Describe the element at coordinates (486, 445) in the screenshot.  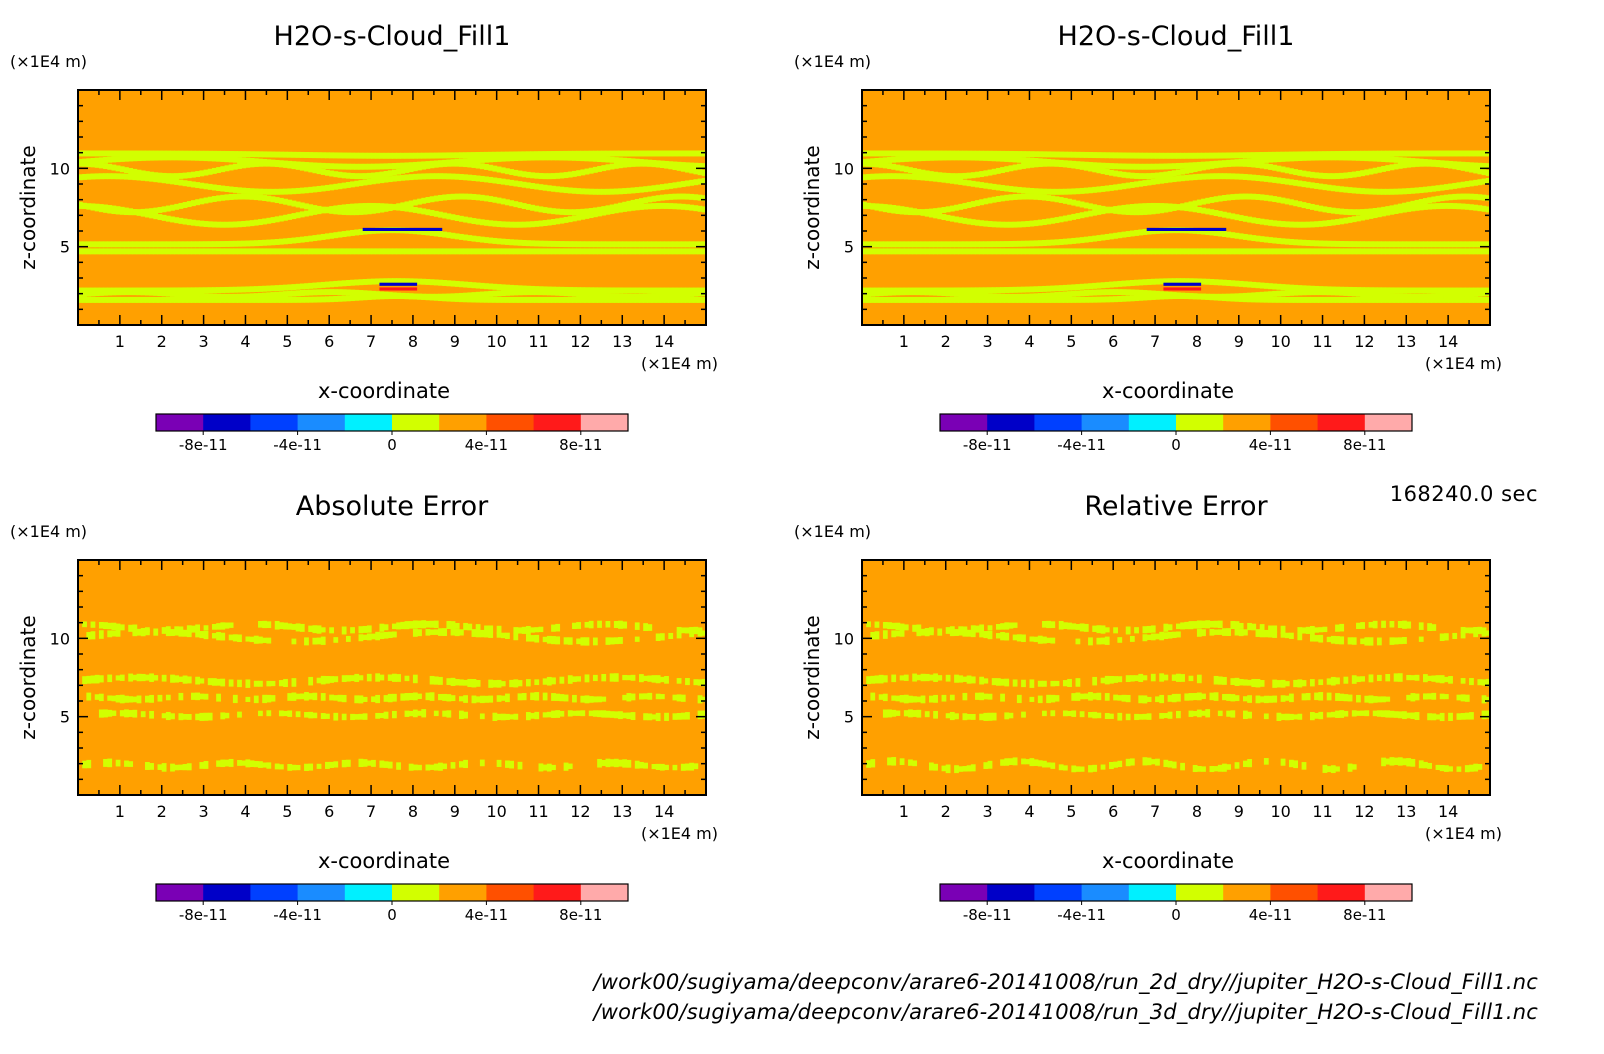
I see `colorbar-tick-label: 4e-11` at that location.